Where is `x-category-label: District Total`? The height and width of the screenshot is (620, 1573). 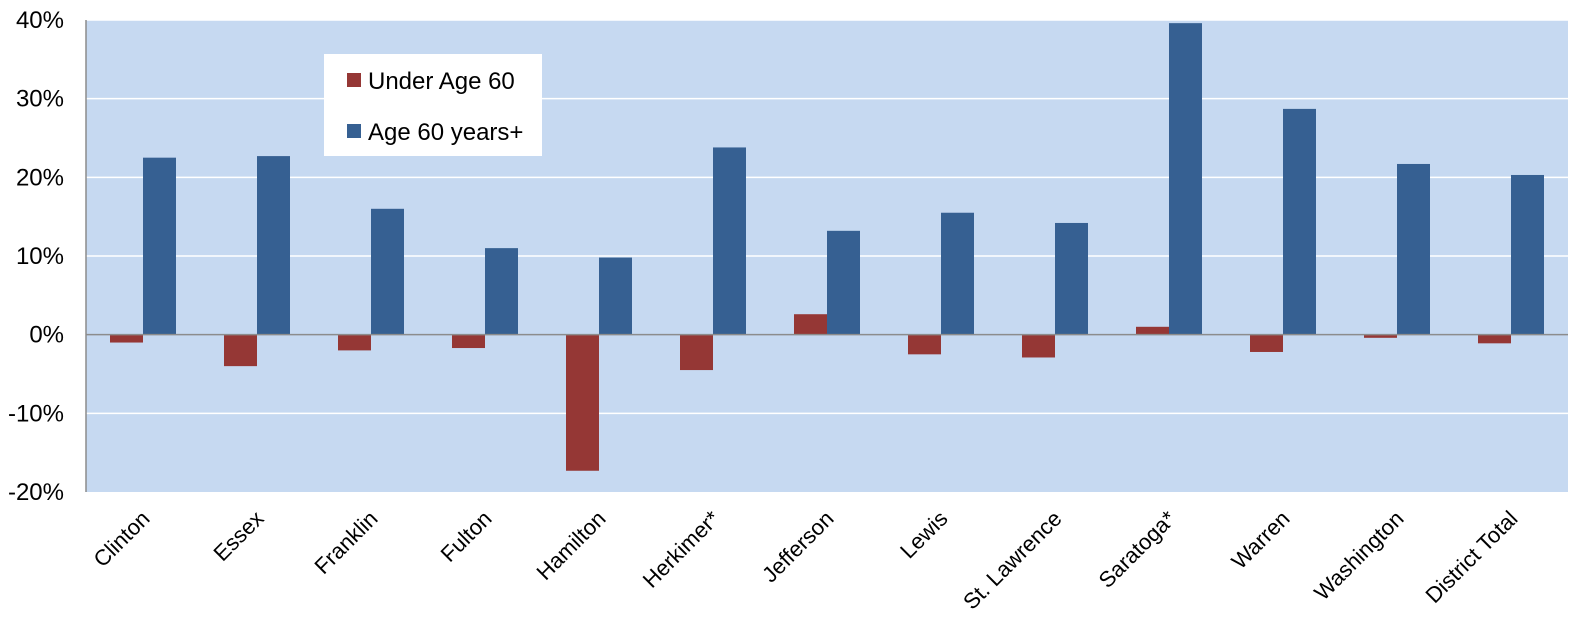
x-category-label: District Total is located at coordinates (1471, 557).